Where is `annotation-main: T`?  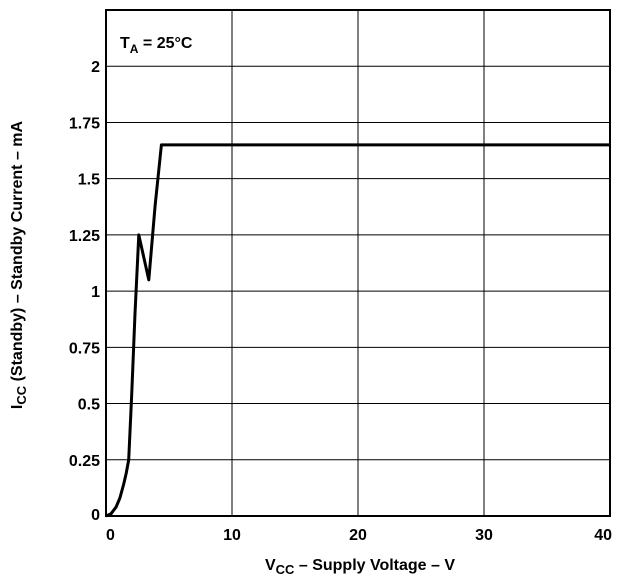
annotation-main: T is located at coordinates (125, 43).